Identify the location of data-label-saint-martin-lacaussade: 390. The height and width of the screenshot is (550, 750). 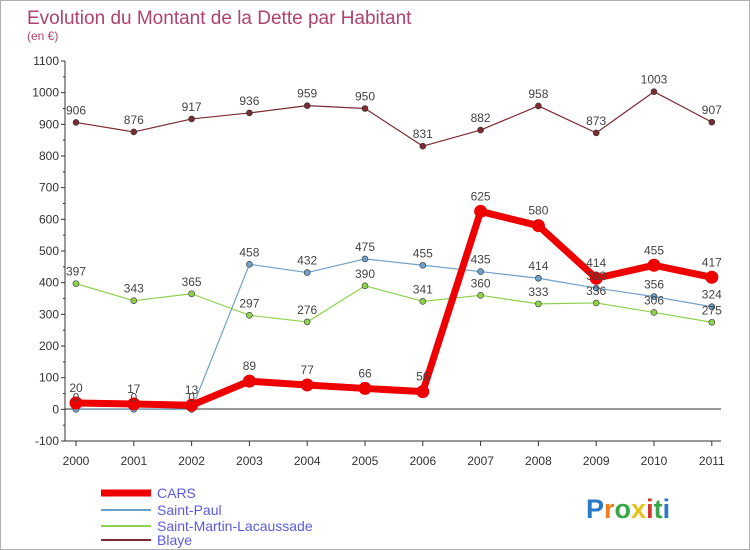
(365, 274).